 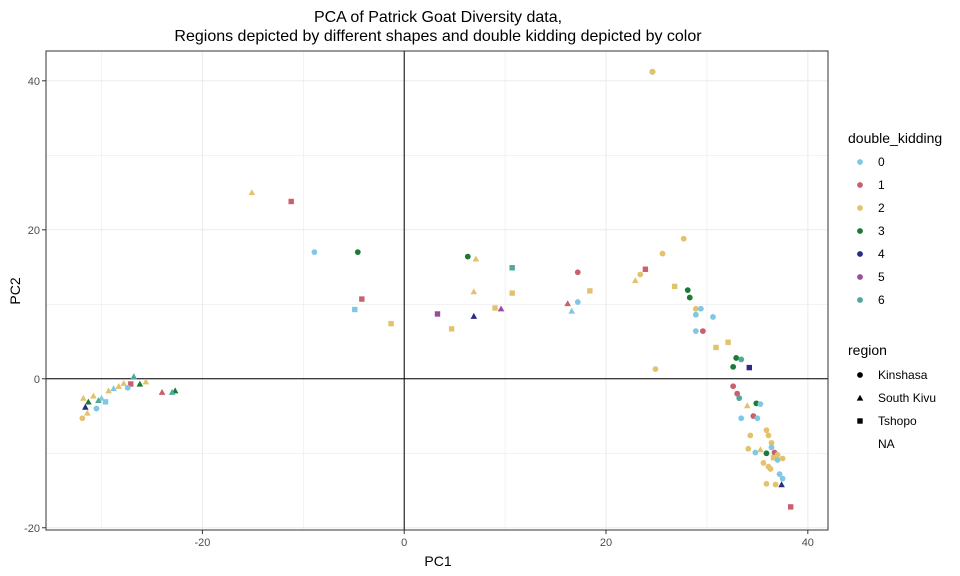 I want to click on x-tick-label: -20, so click(x=202, y=543).